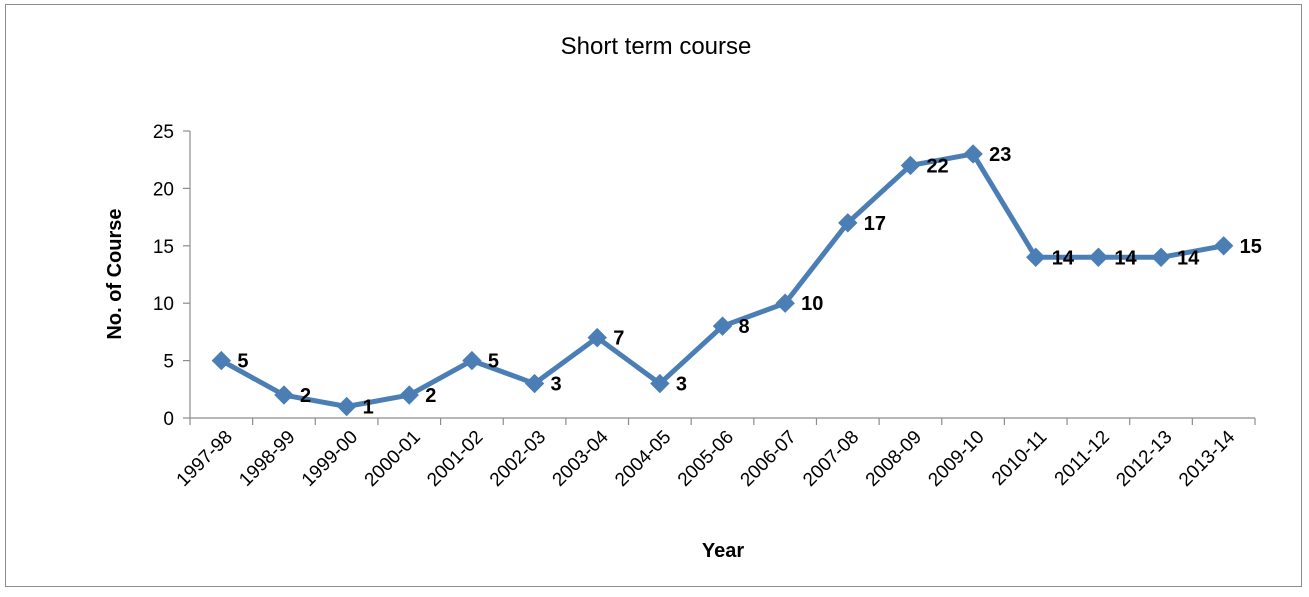  Describe the element at coordinates (368, 408) in the screenshot. I see `data-label: 1` at that location.